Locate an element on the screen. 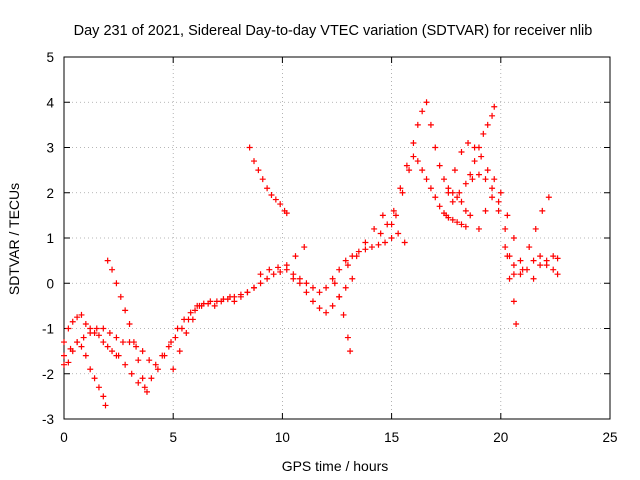 The height and width of the screenshot is (480, 640). y-tick-label: 2 is located at coordinates (50, 193).